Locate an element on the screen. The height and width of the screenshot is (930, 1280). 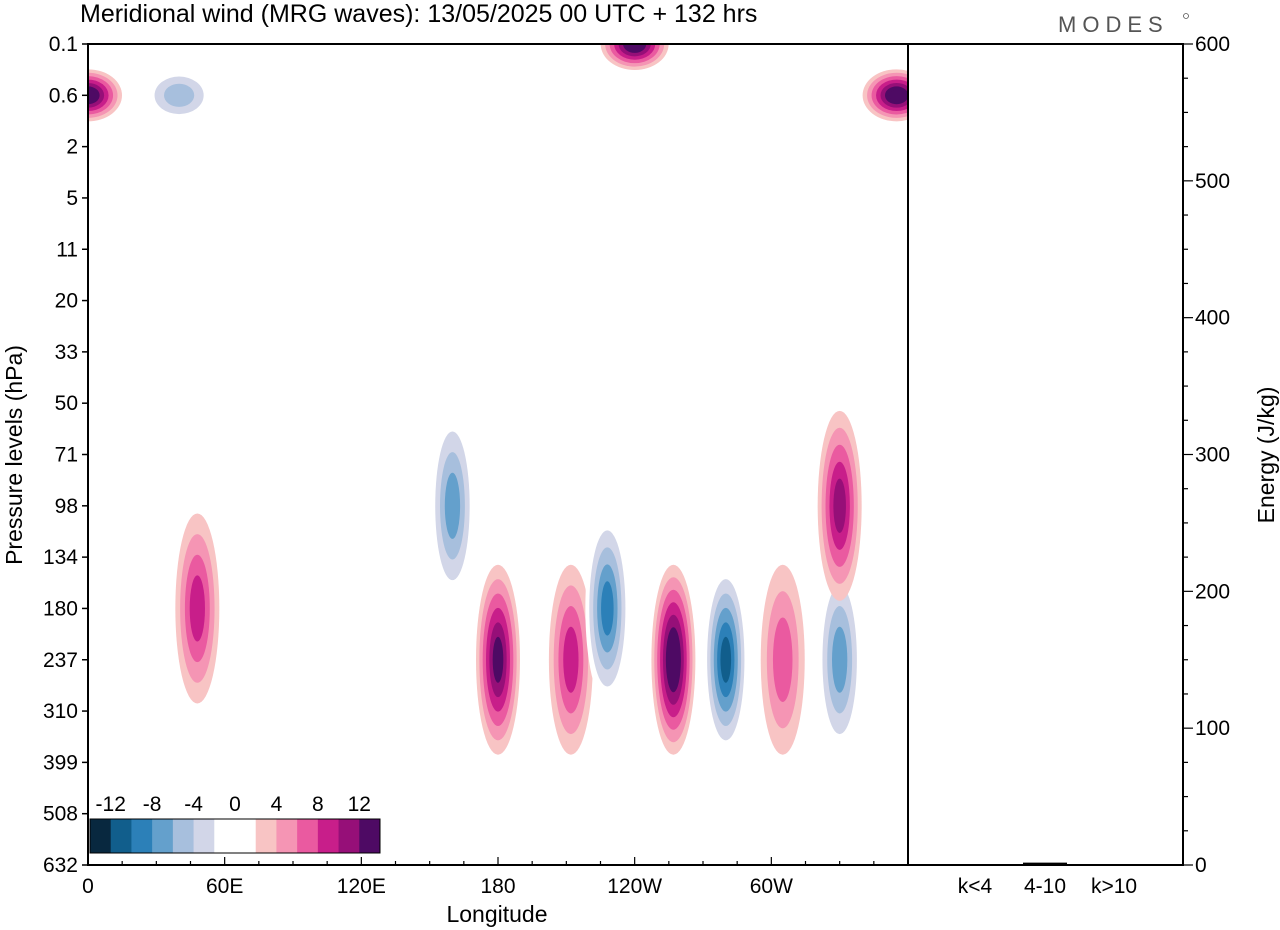
y-tick-label: 11 is located at coordinates (67, 249).